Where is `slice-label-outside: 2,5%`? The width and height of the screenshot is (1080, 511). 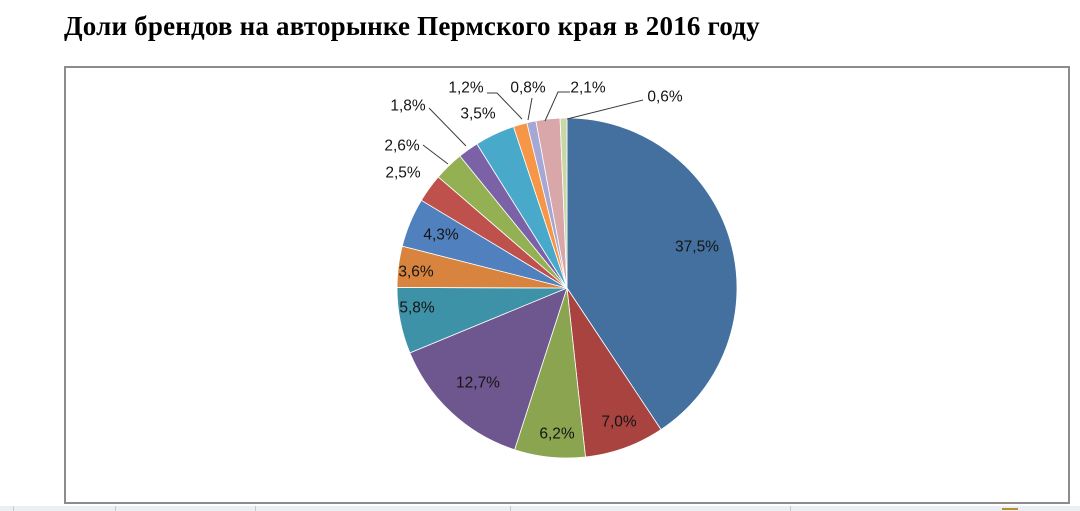
slice-label-outside: 2,5% is located at coordinates (403, 173).